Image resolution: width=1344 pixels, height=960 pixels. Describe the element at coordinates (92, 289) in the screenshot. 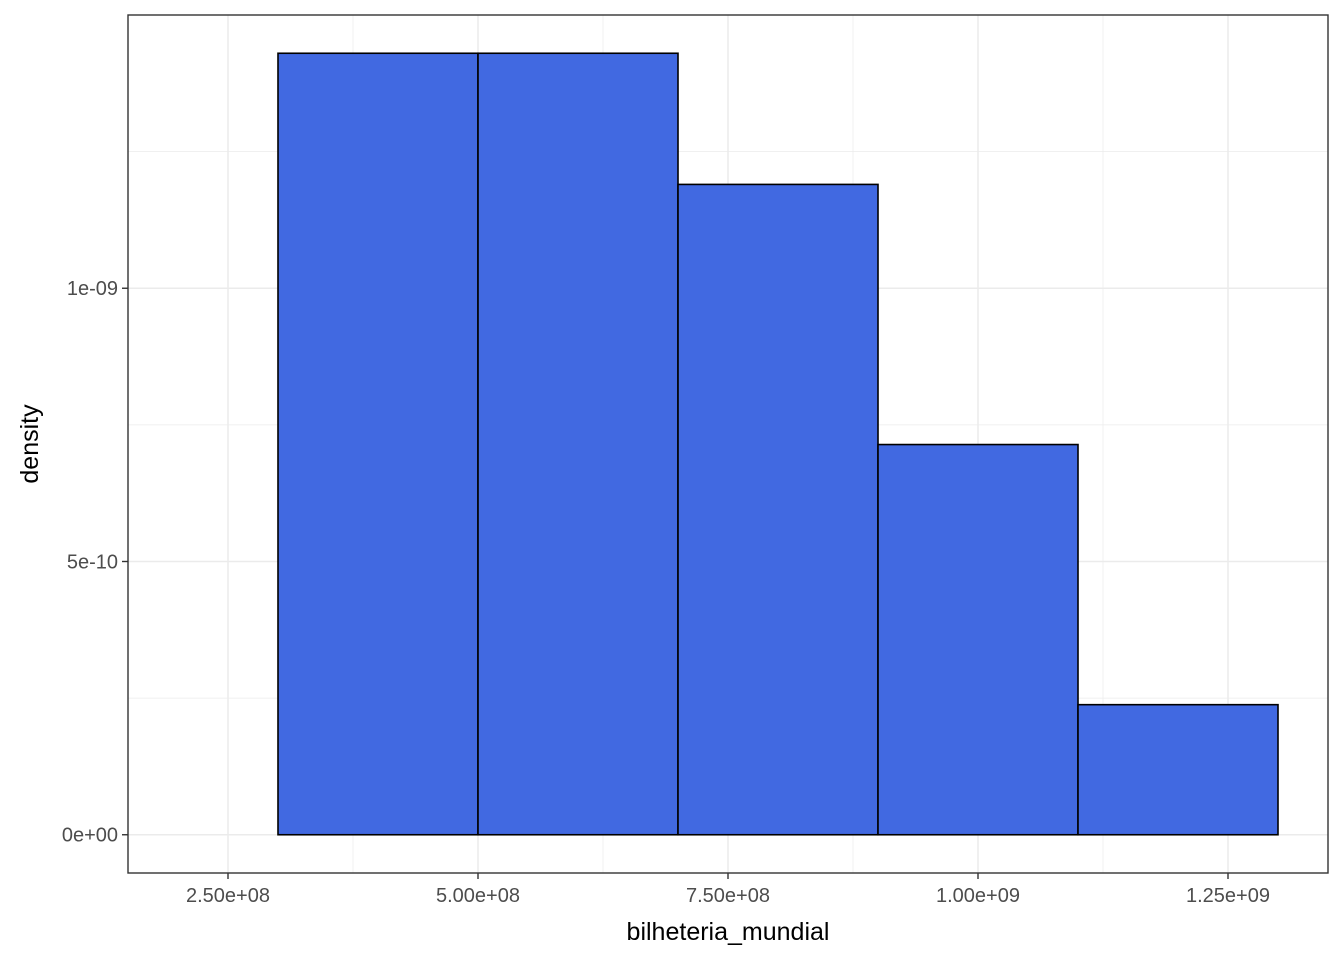

I see `y-tick-label: 1e-09` at that location.